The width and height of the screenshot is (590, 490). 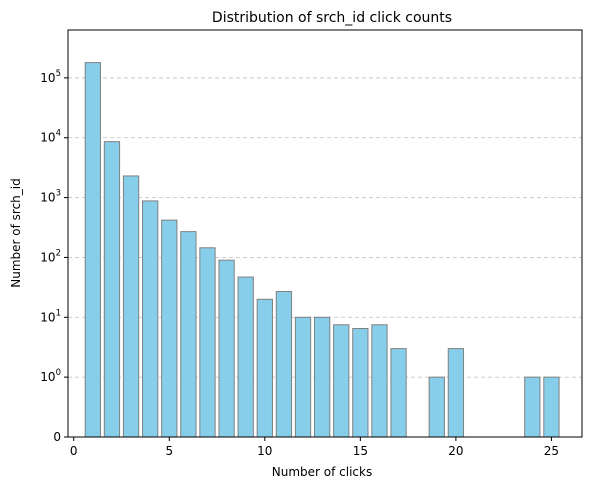 I want to click on x-tick-label-20: 20, so click(x=455, y=451).